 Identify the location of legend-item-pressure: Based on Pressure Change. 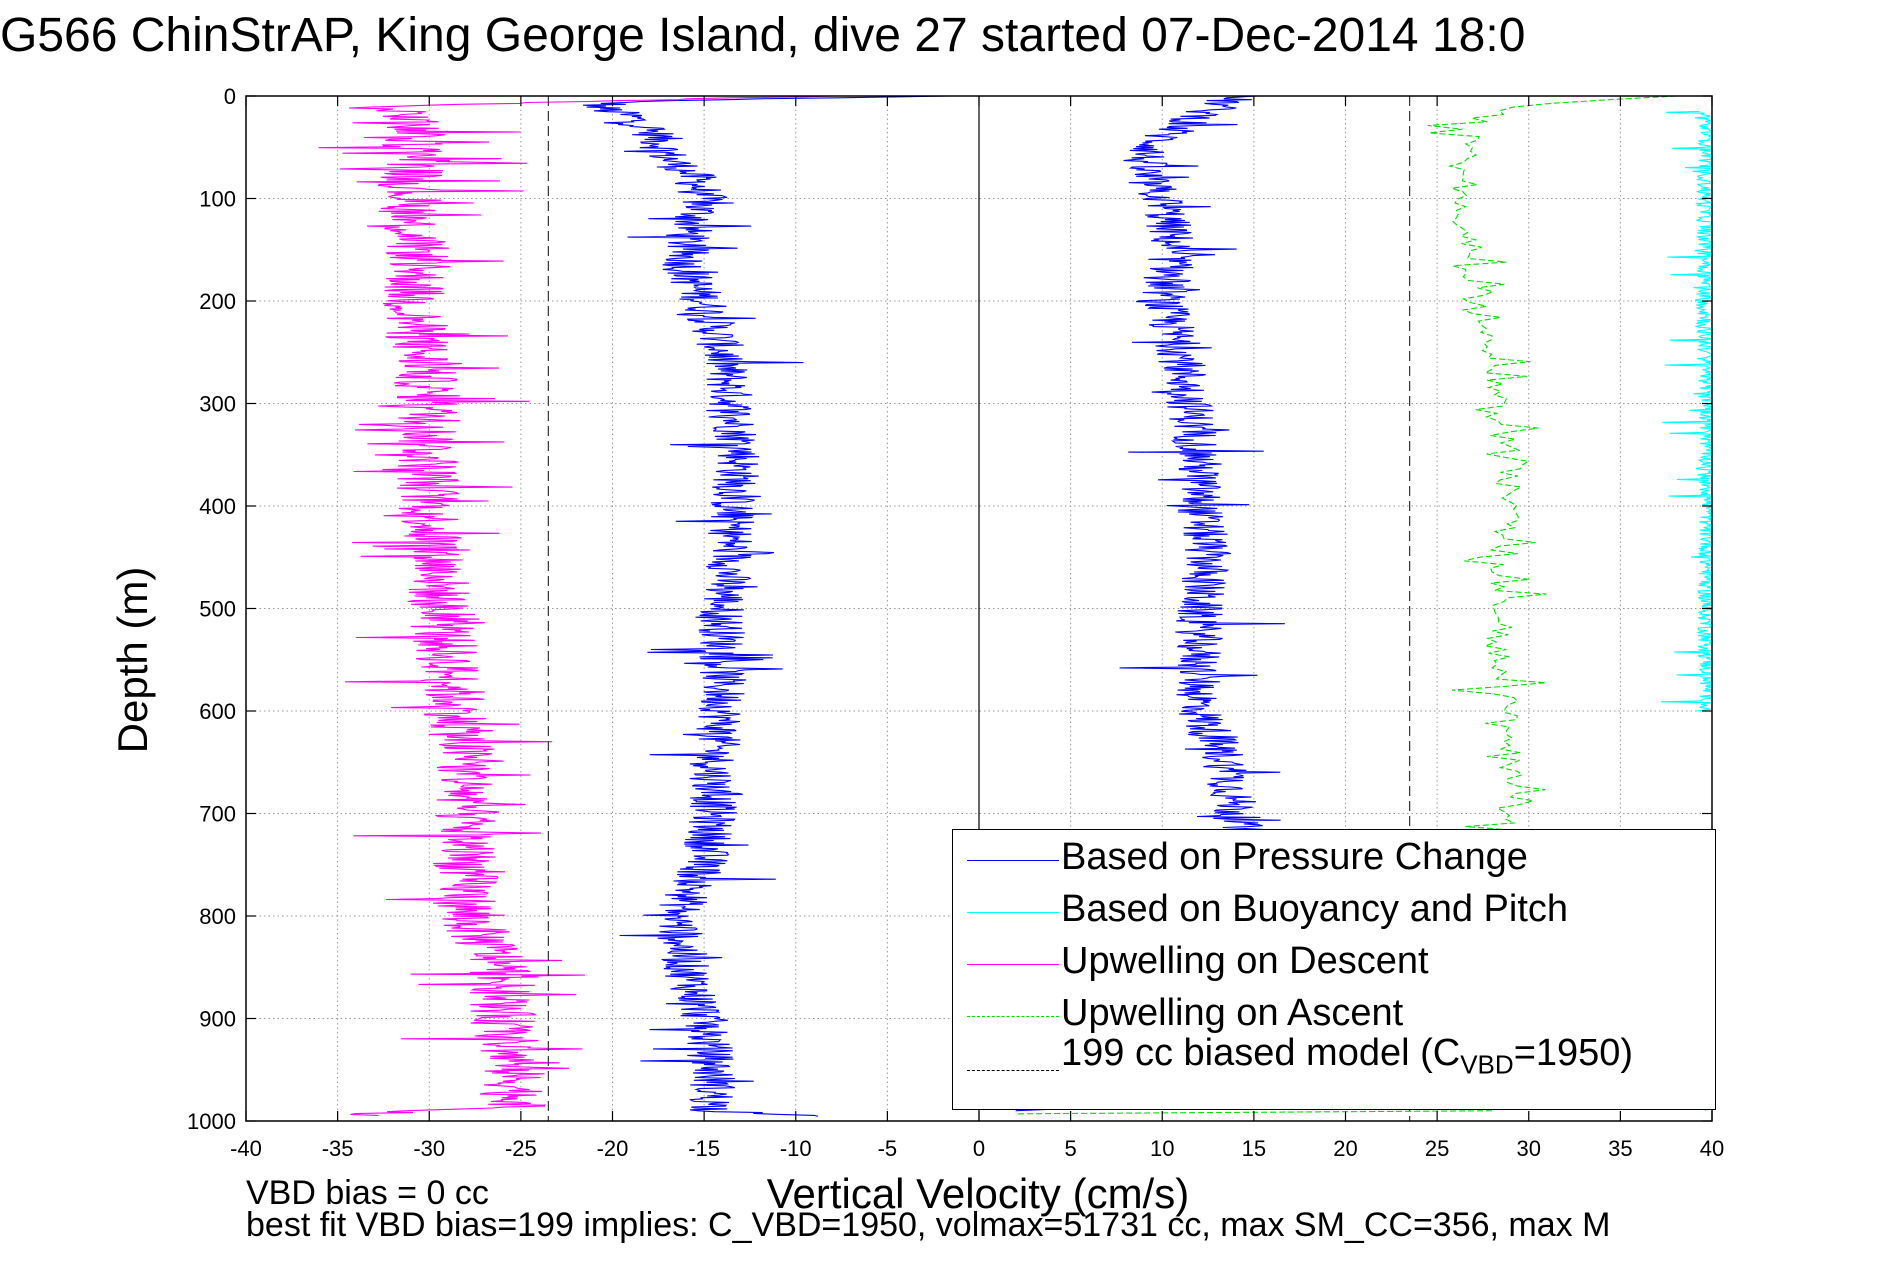
(1333, 861).